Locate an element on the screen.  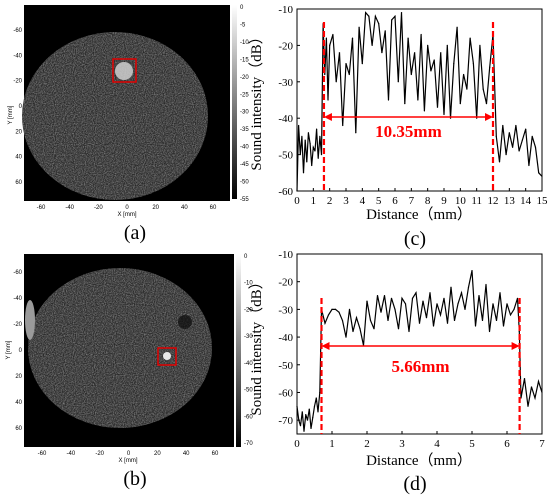
panel-a-colorbar-tick-label: -10 is located at coordinates (244, 43).